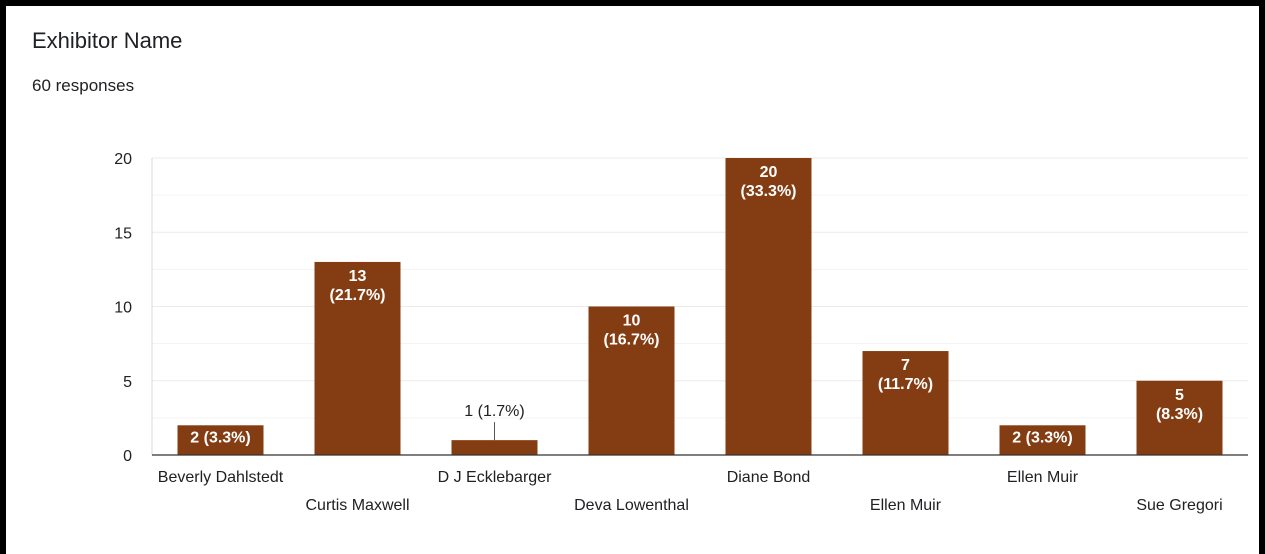 The width and height of the screenshot is (1265, 554). What do you see at coordinates (769, 477) in the screenshot?
I see `x-tick-label: Diane Bond` at bounding box center [769, 477].